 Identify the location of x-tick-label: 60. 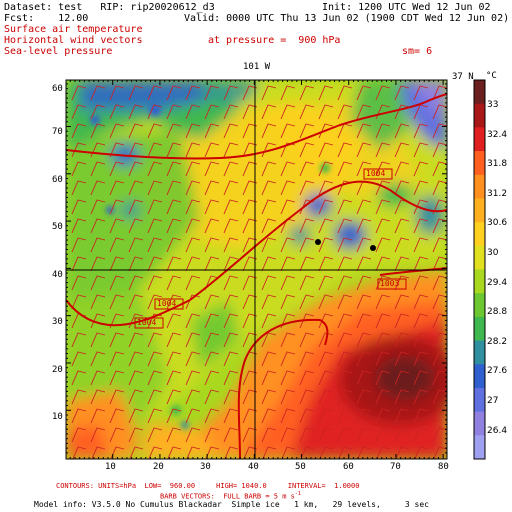
(348, 467).